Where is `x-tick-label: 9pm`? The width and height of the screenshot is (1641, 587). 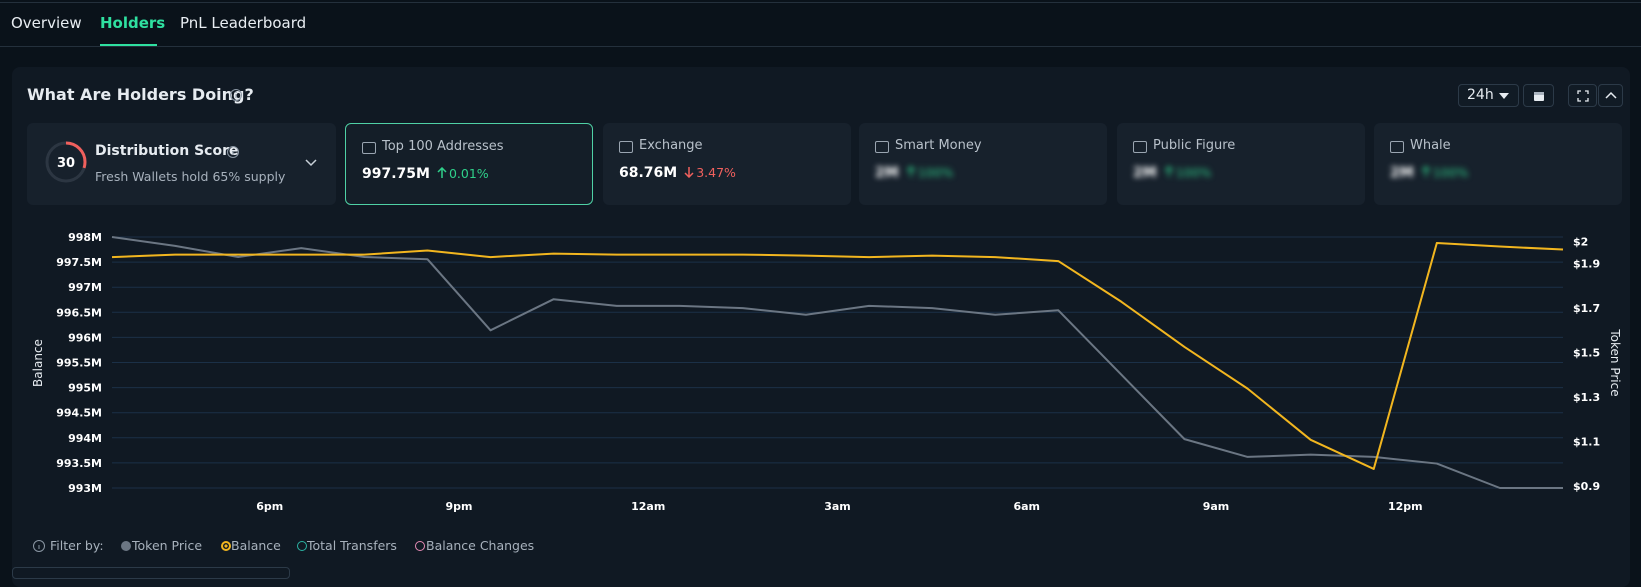
x-tick-label: 9pm is located at coordinates (458, 506).